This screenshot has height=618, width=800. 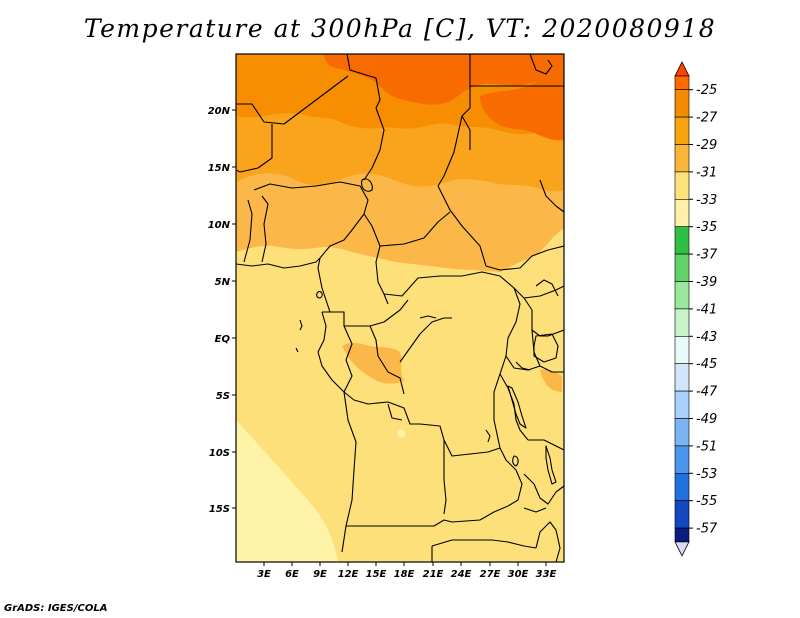 I want to click on lat-tick-label: 15N, so click(x=219, y=168).